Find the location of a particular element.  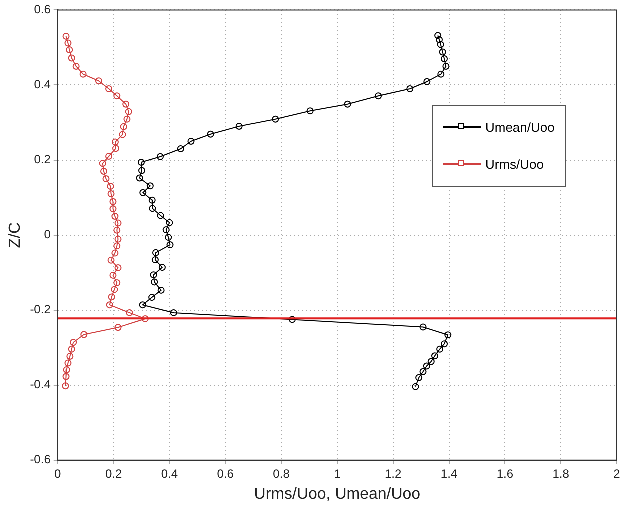

x-tick-label: 2 is located at coordinates (617, 473).